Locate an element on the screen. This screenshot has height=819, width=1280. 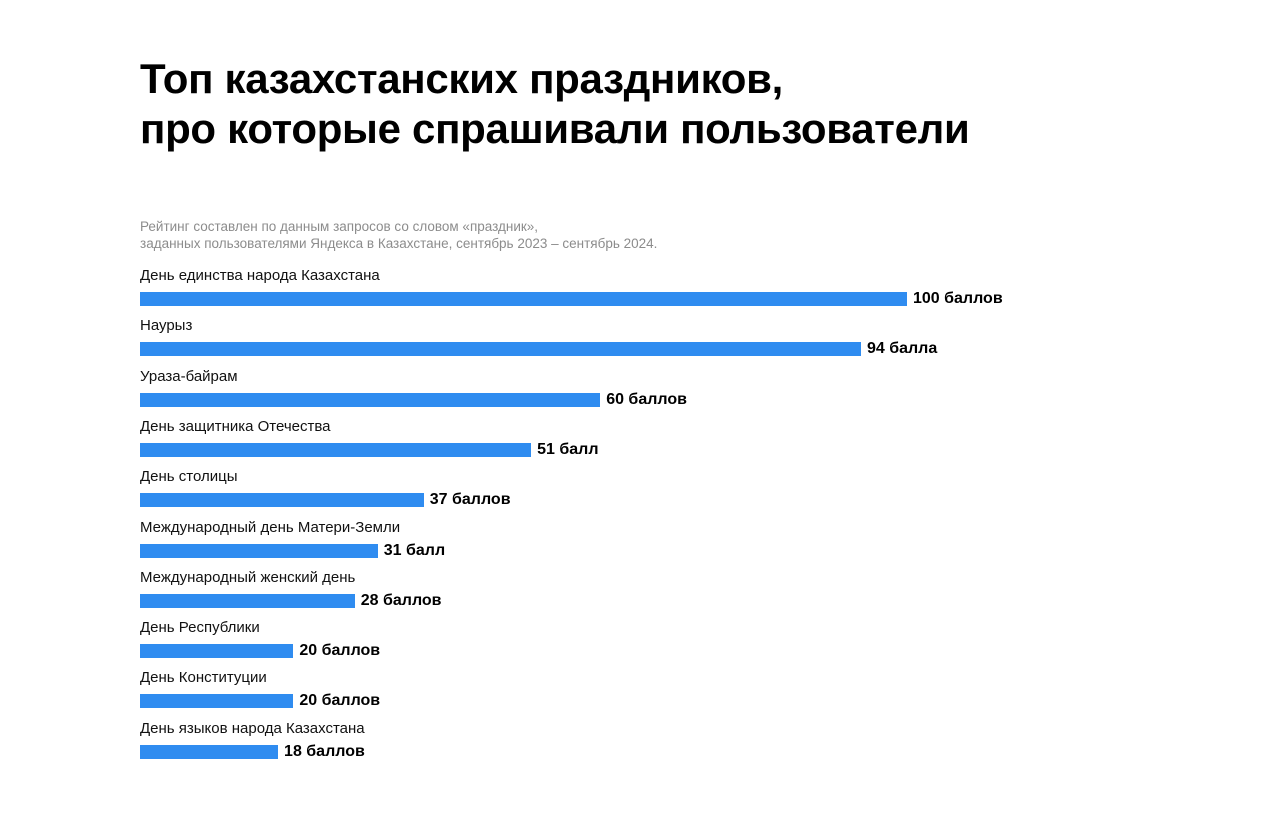
category-label: Международный женский день is located at coordinates (248, 577).